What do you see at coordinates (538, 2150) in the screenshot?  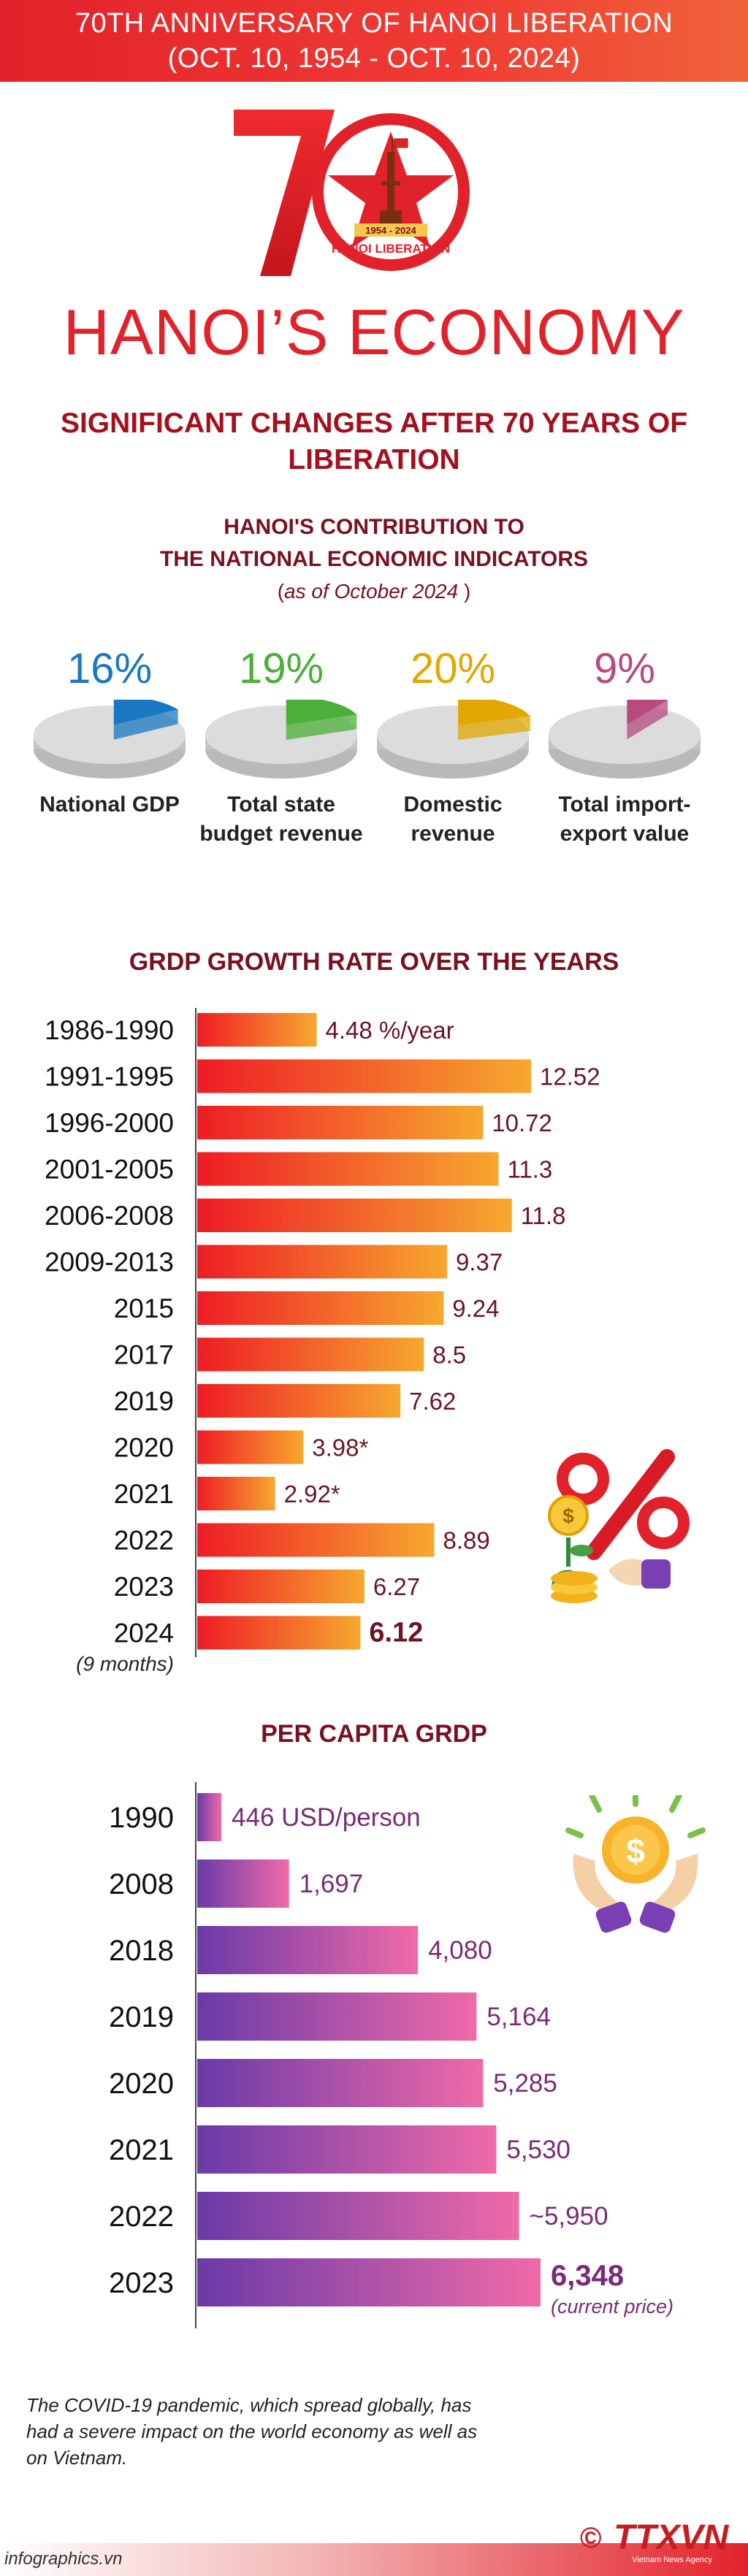 I see `per-capita-value-label: 5,530` at bounding box center [538, 2150].